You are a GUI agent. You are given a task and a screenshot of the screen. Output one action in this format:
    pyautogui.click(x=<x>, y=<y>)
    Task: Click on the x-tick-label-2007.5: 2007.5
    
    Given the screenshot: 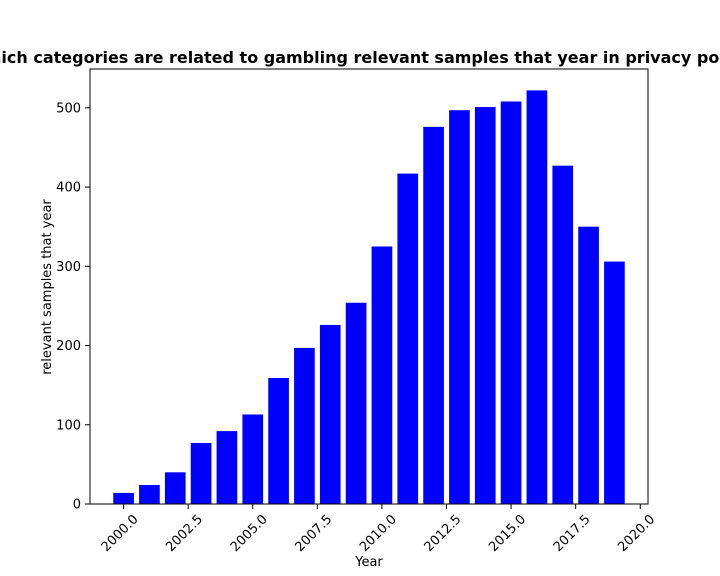 What is the action you would take?
    pyautogui.click(x=313, y=533)
    